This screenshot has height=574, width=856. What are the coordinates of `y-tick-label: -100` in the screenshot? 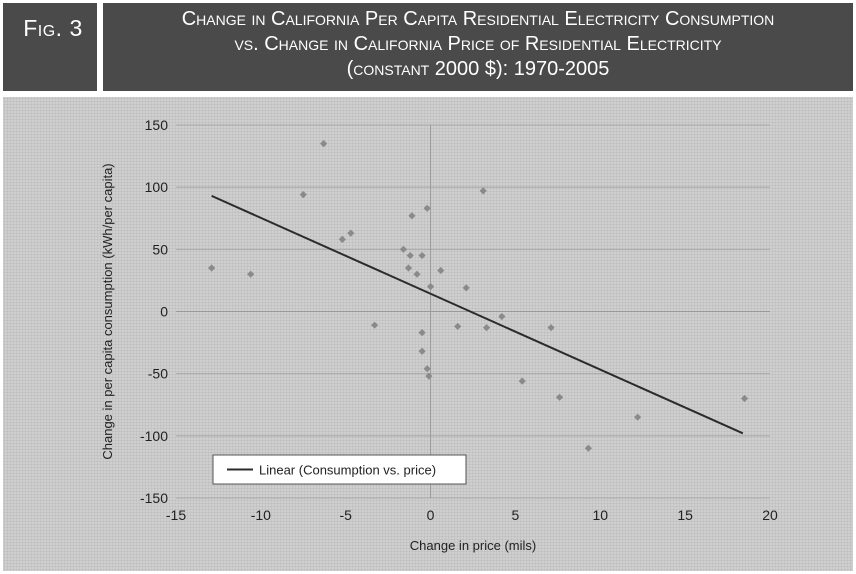 It's located at (154, 436).